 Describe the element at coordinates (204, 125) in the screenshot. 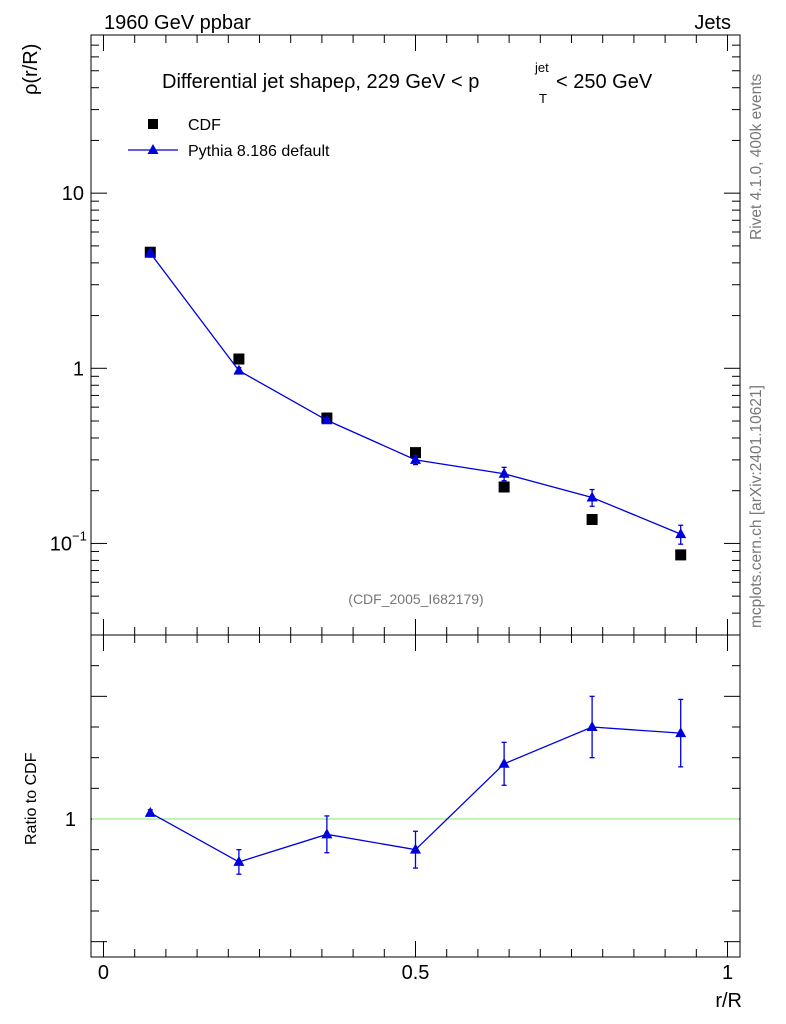

I see `legend-cdf-label: CDF` at that location.